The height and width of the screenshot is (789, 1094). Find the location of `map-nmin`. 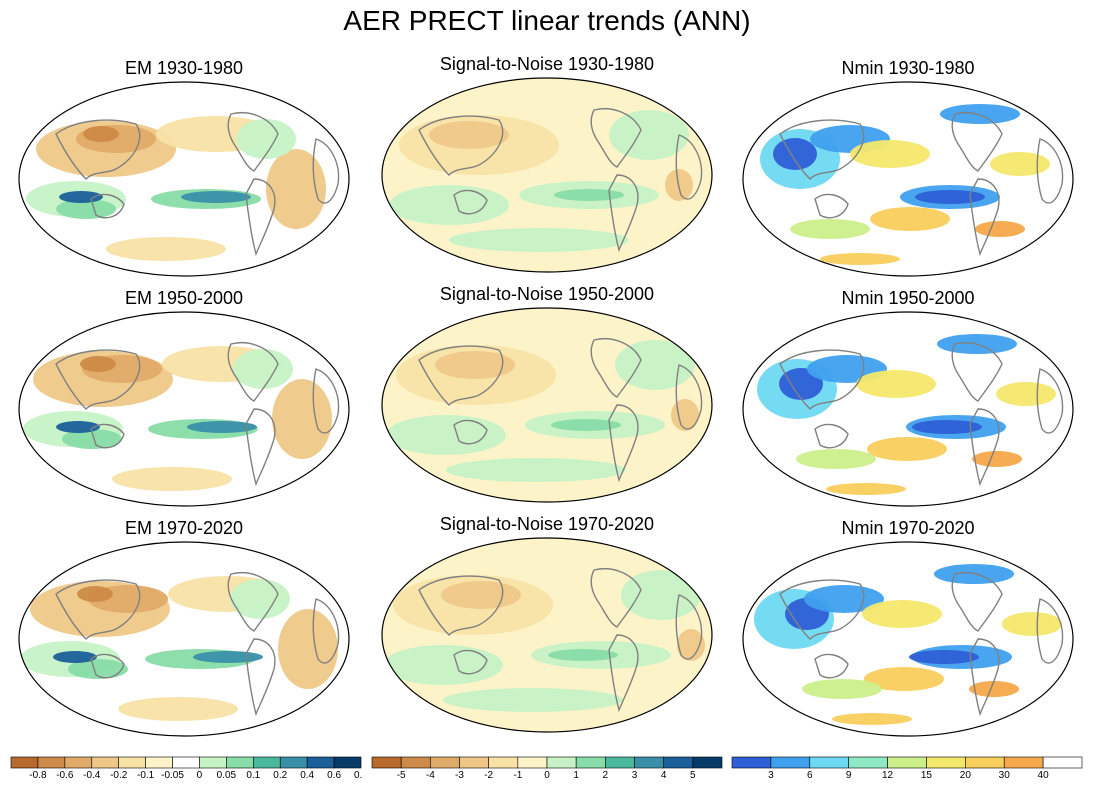

map-nmin is located at coordinates (908, 179).